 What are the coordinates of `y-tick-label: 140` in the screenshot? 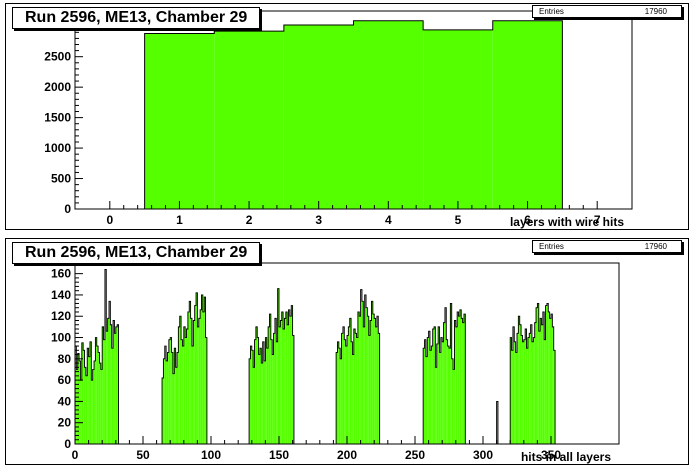 It's located at (61, 295).